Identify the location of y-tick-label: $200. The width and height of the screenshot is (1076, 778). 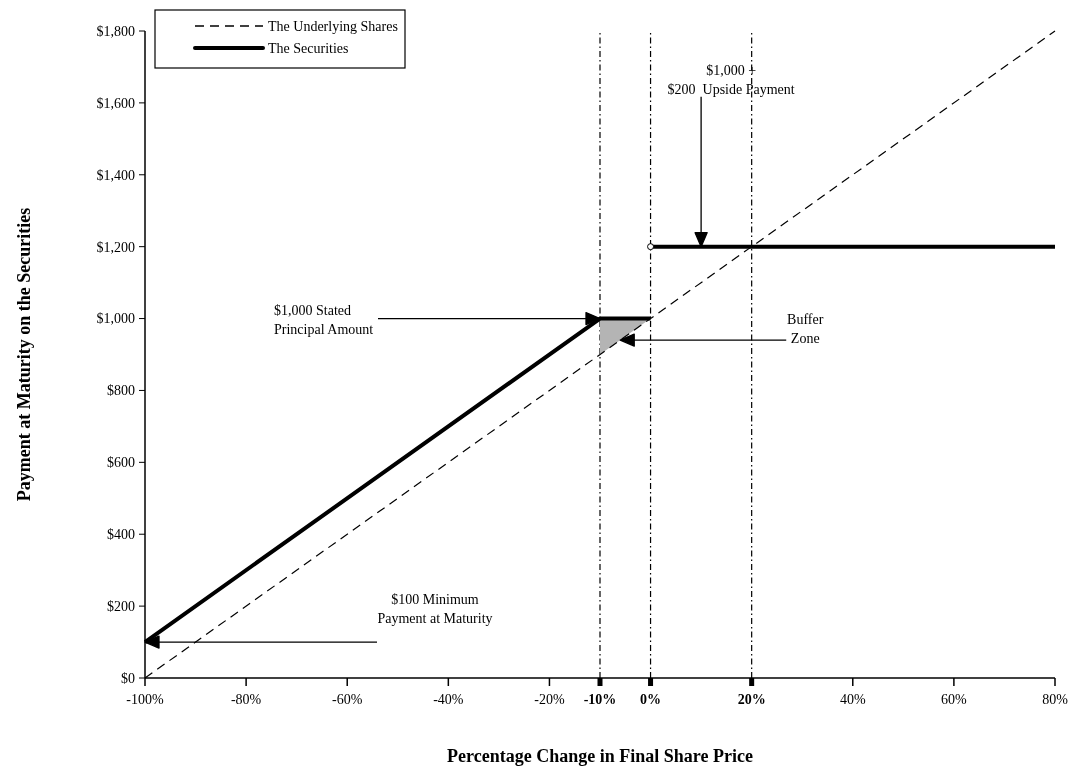
(121, 607).